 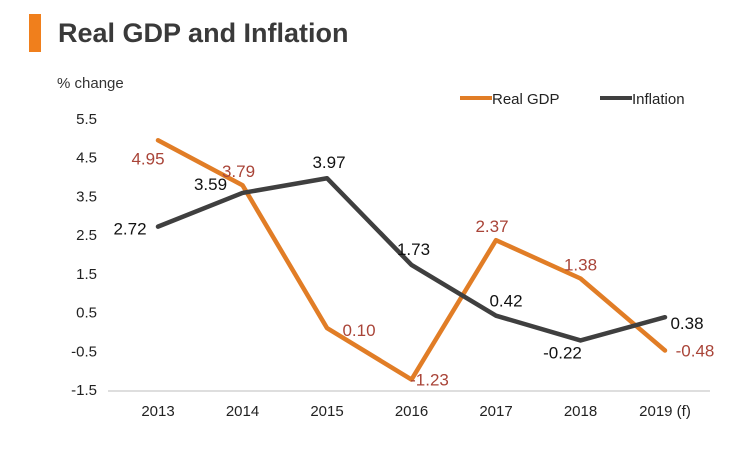 What do you see at coordinates (326, 411) in the screenshot?
I see `x-tick-label: 2015` at bounding box center [326, 411].